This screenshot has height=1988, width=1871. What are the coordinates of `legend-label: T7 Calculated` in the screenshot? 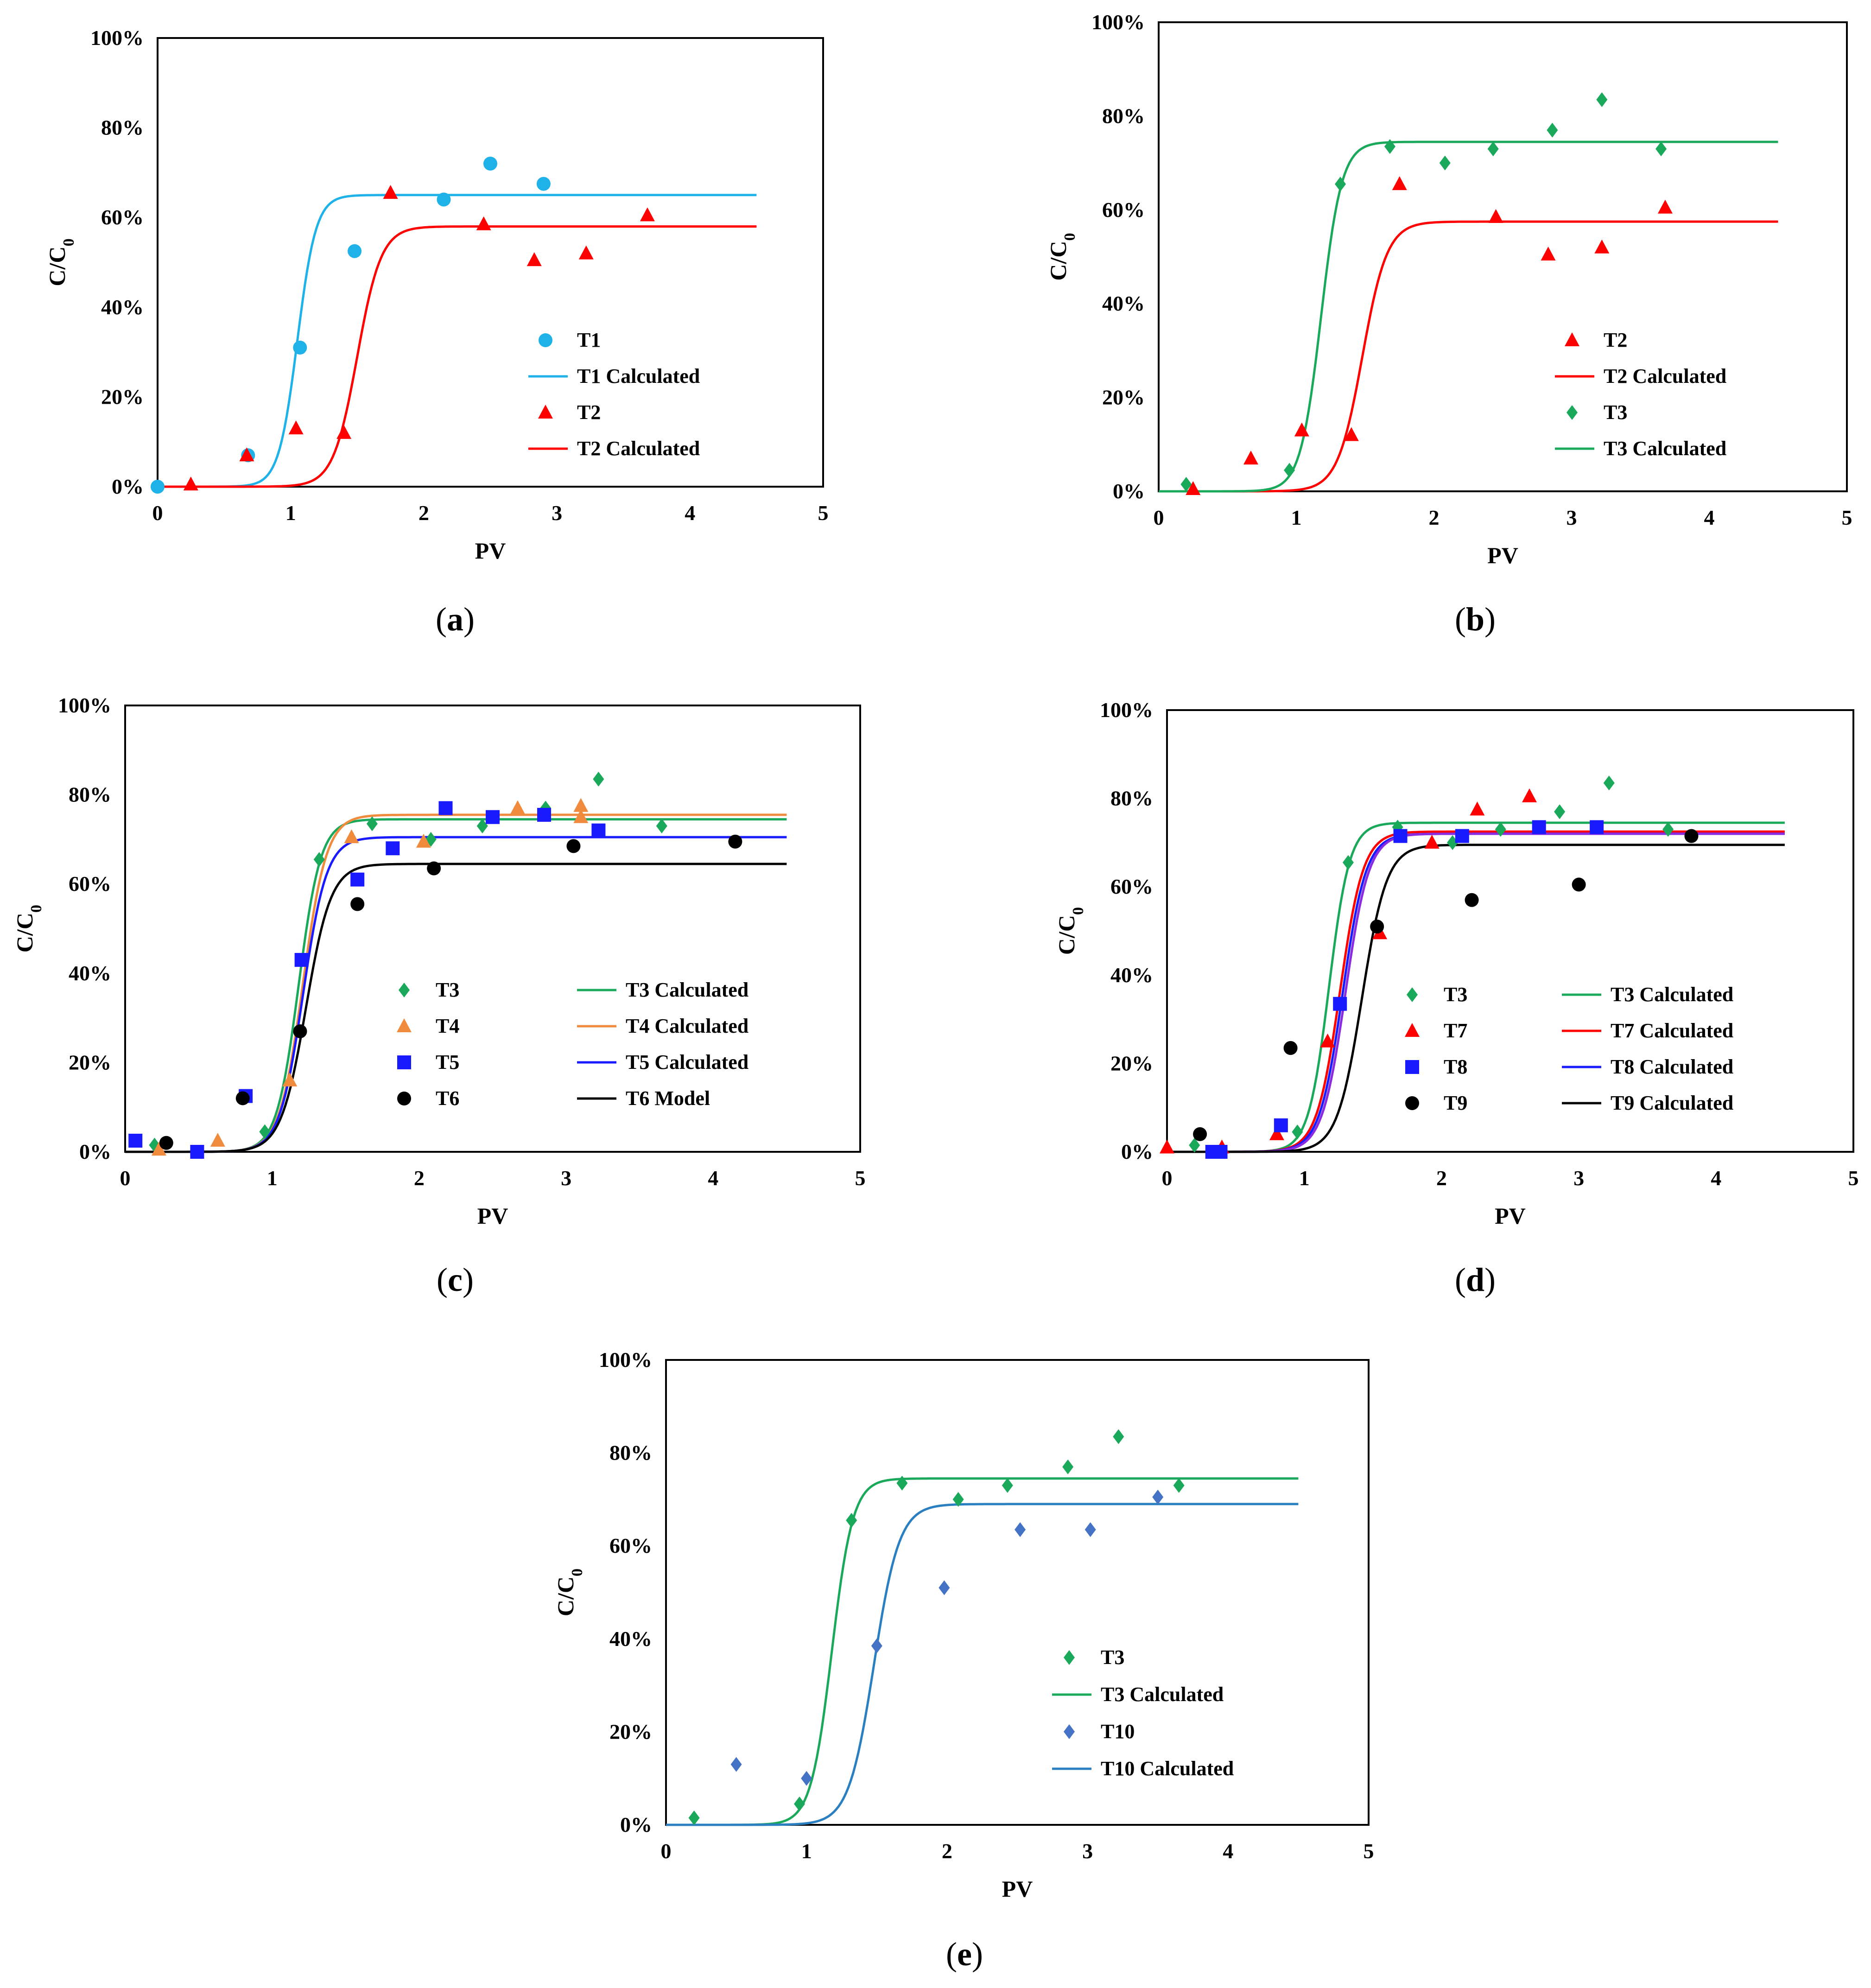 It's located at (1672, 1030).